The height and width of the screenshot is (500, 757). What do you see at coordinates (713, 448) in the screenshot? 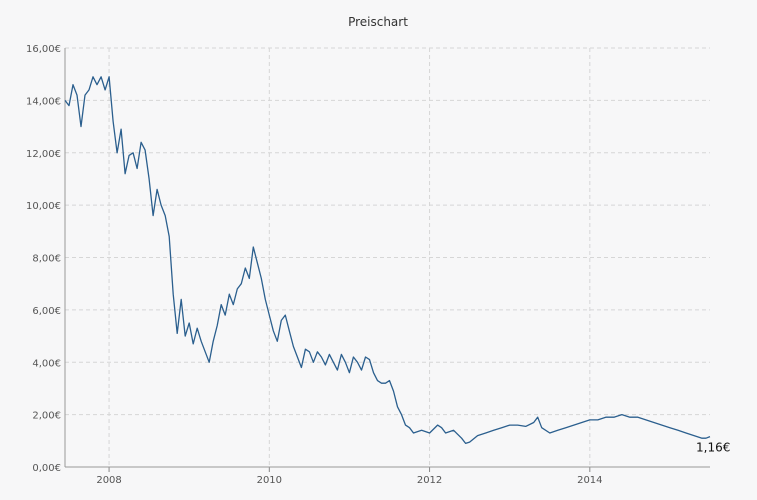
I see `last-value-label: 1,16€` at bounding box center [713, 448].